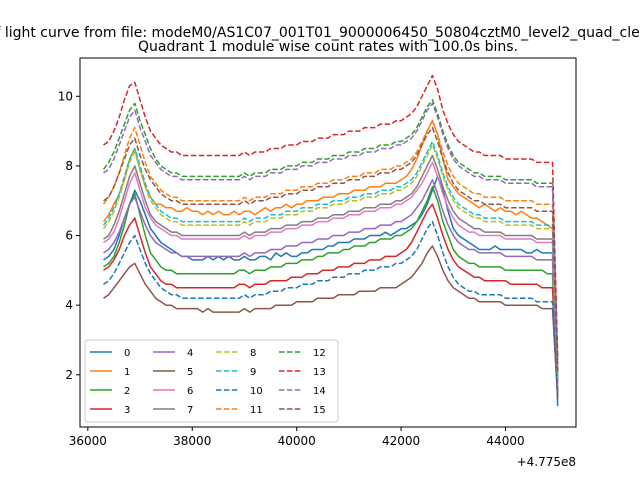 This screenshot has width=640, height=480. I want to click on y-tick-label: 2, so click(69, 375).